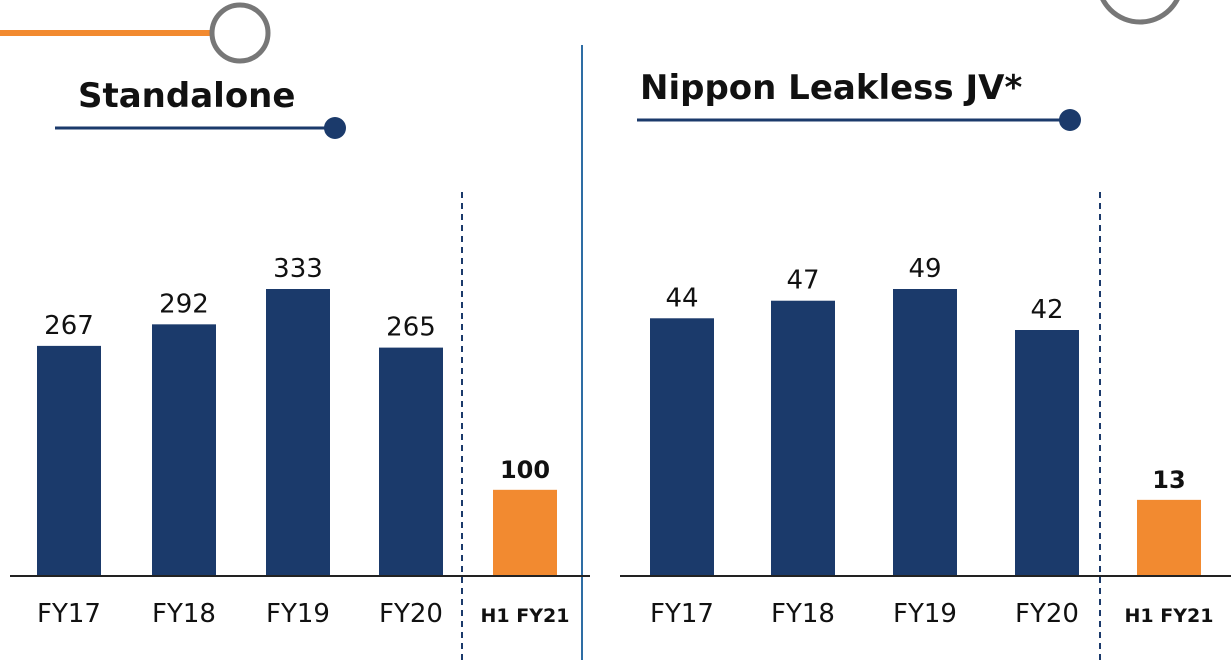 This screenshot has width=1231, height=660. I want to click on data-label: 47, so click(802, 281).